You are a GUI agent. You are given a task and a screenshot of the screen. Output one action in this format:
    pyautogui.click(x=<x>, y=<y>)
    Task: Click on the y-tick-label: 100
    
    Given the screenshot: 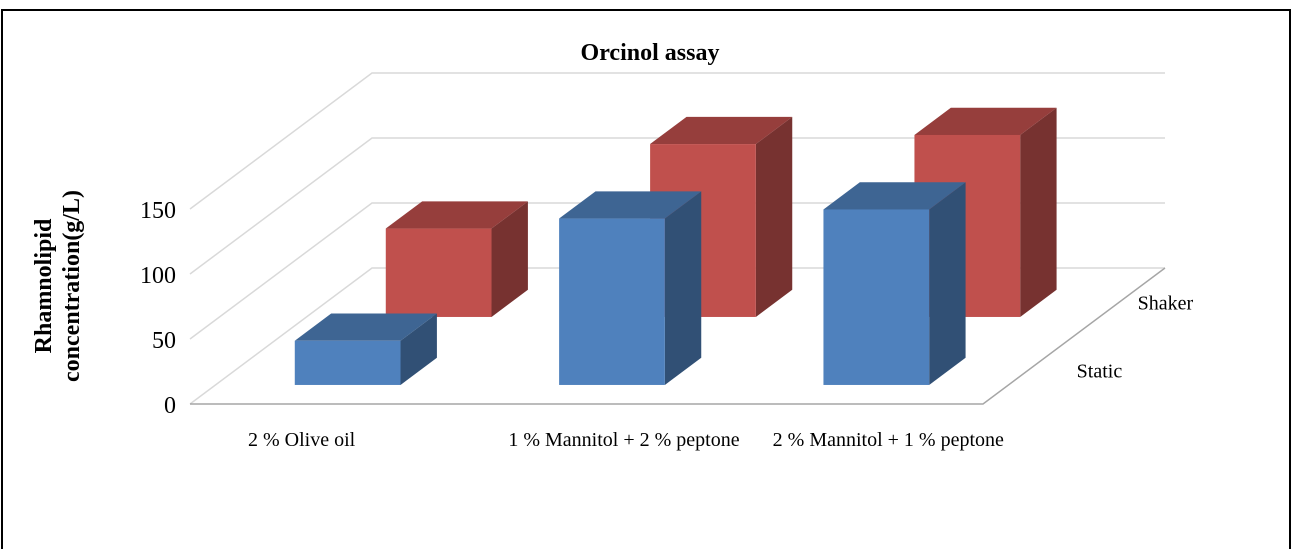 What is the action you would take?
    pyautogui.click(x=158, y=276)
    